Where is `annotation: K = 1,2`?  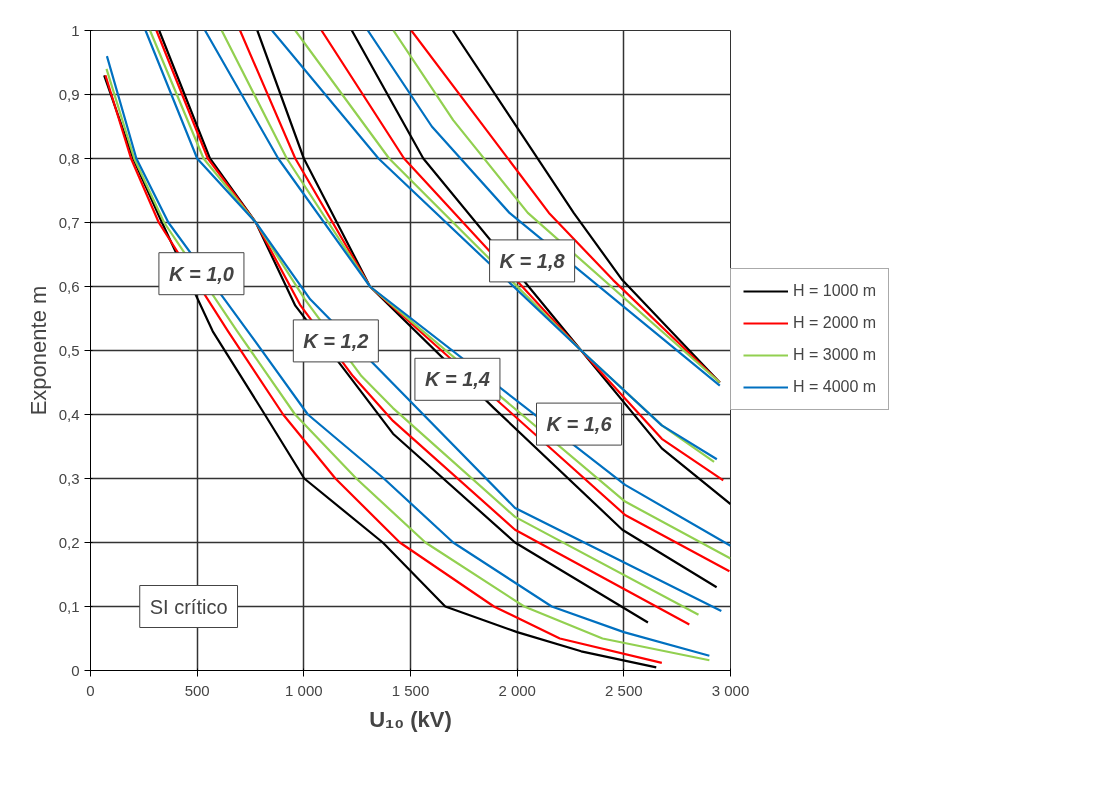
annotation: K = 1,2 is located at coordinates (336, 340).